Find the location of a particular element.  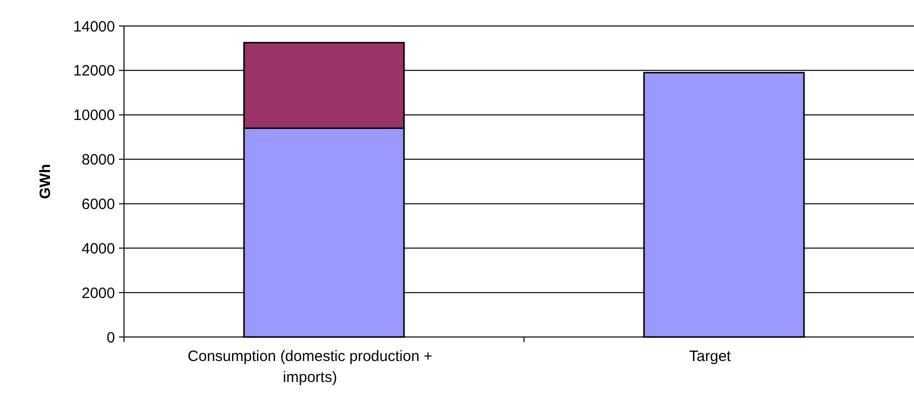

y-tick-label: 4000 is located at coordinates (98, 249).